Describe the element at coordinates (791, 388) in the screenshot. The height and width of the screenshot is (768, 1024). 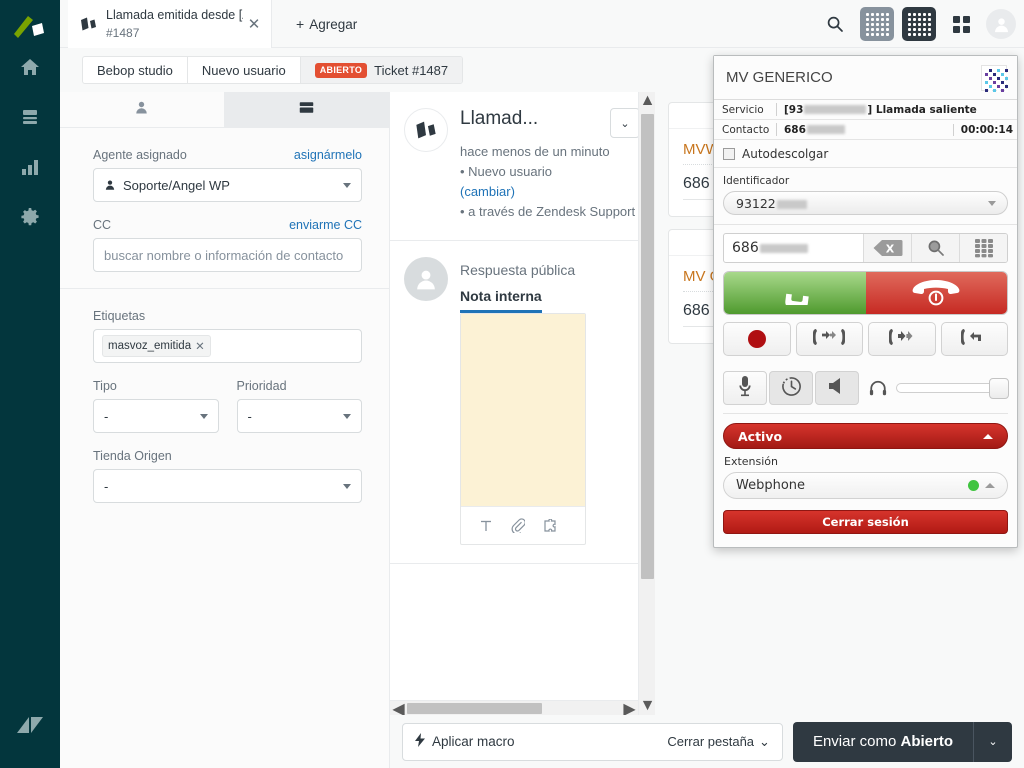
I see `hold-button` at that location.